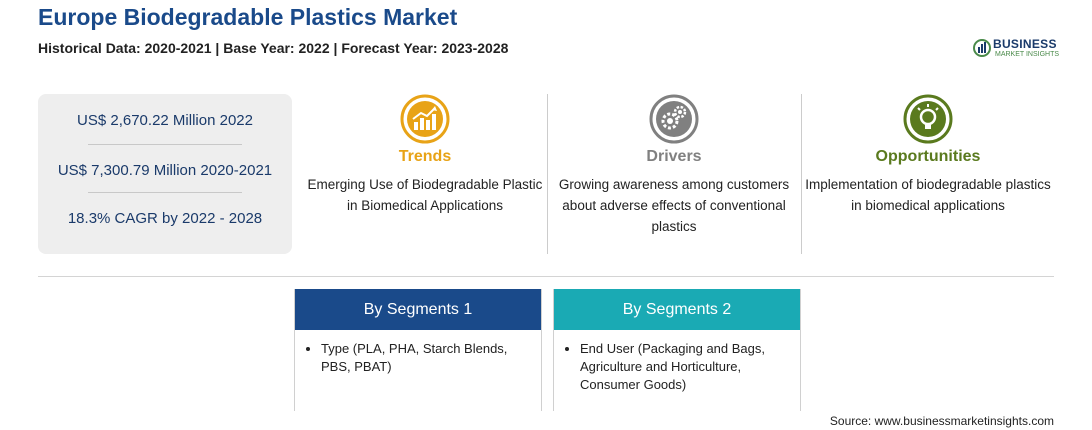  What do you see at coordinates (546, 276) in the screenshot?
I see `section-divider` at bounding box center [546, 276].